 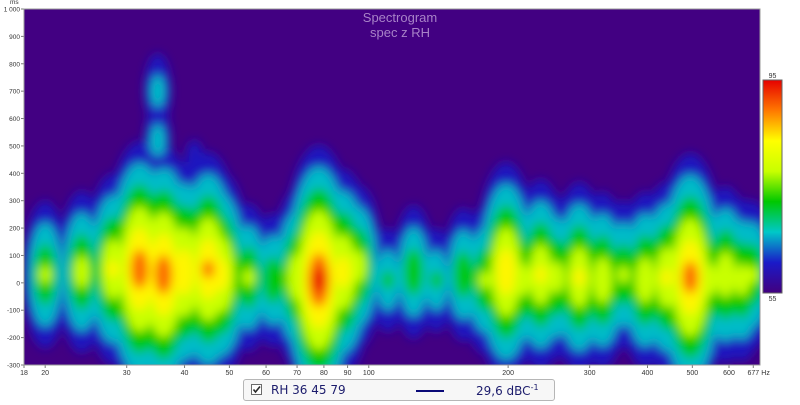 I want to click on color-scale-bar: 95 55, so click(x=772, y=188).